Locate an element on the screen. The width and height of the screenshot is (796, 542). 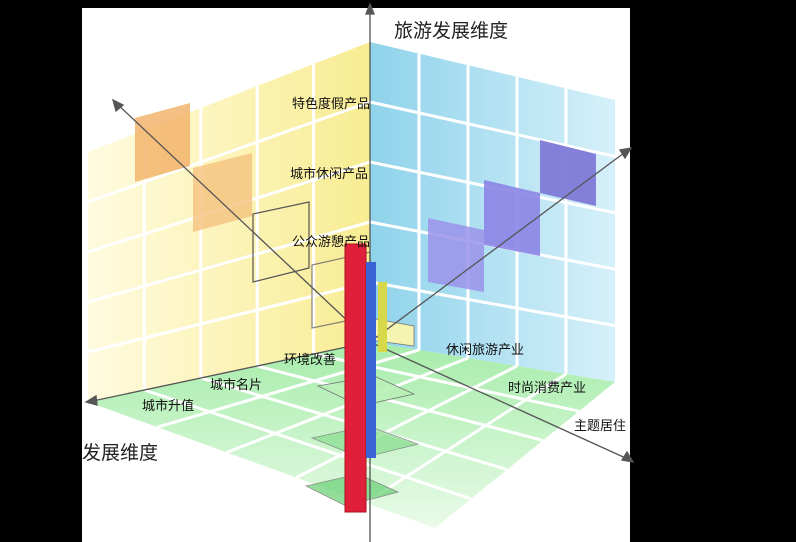
right-floor-axis is located at coordinates (500, 401).